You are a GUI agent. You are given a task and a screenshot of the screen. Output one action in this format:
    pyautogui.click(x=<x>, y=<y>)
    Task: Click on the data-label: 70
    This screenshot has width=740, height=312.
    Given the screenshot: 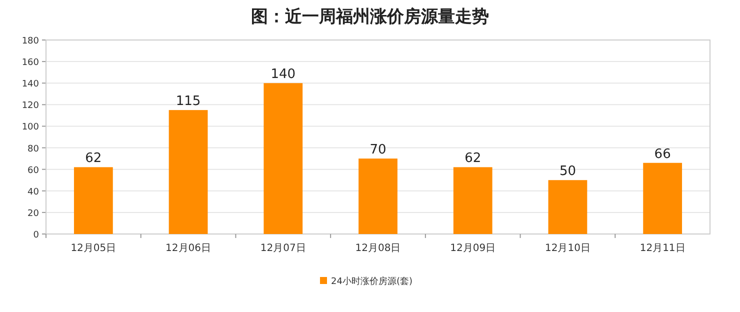 What is the action you would take?
    pyautogui.click(x=378, y=150)
    